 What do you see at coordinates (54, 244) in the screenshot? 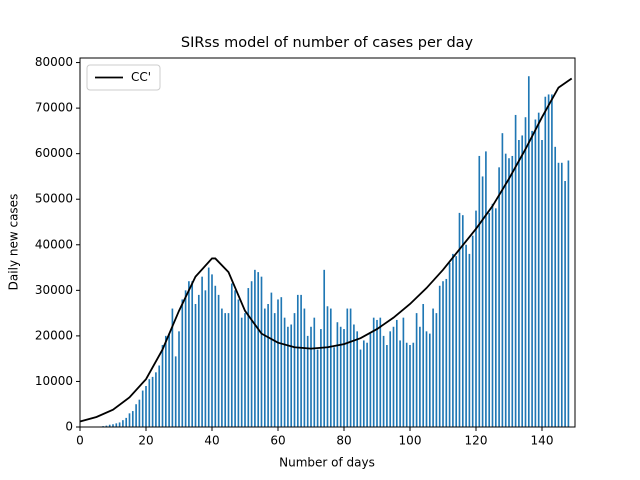
I see `y-tick-label: 40000` at bounding box center [54, 244].